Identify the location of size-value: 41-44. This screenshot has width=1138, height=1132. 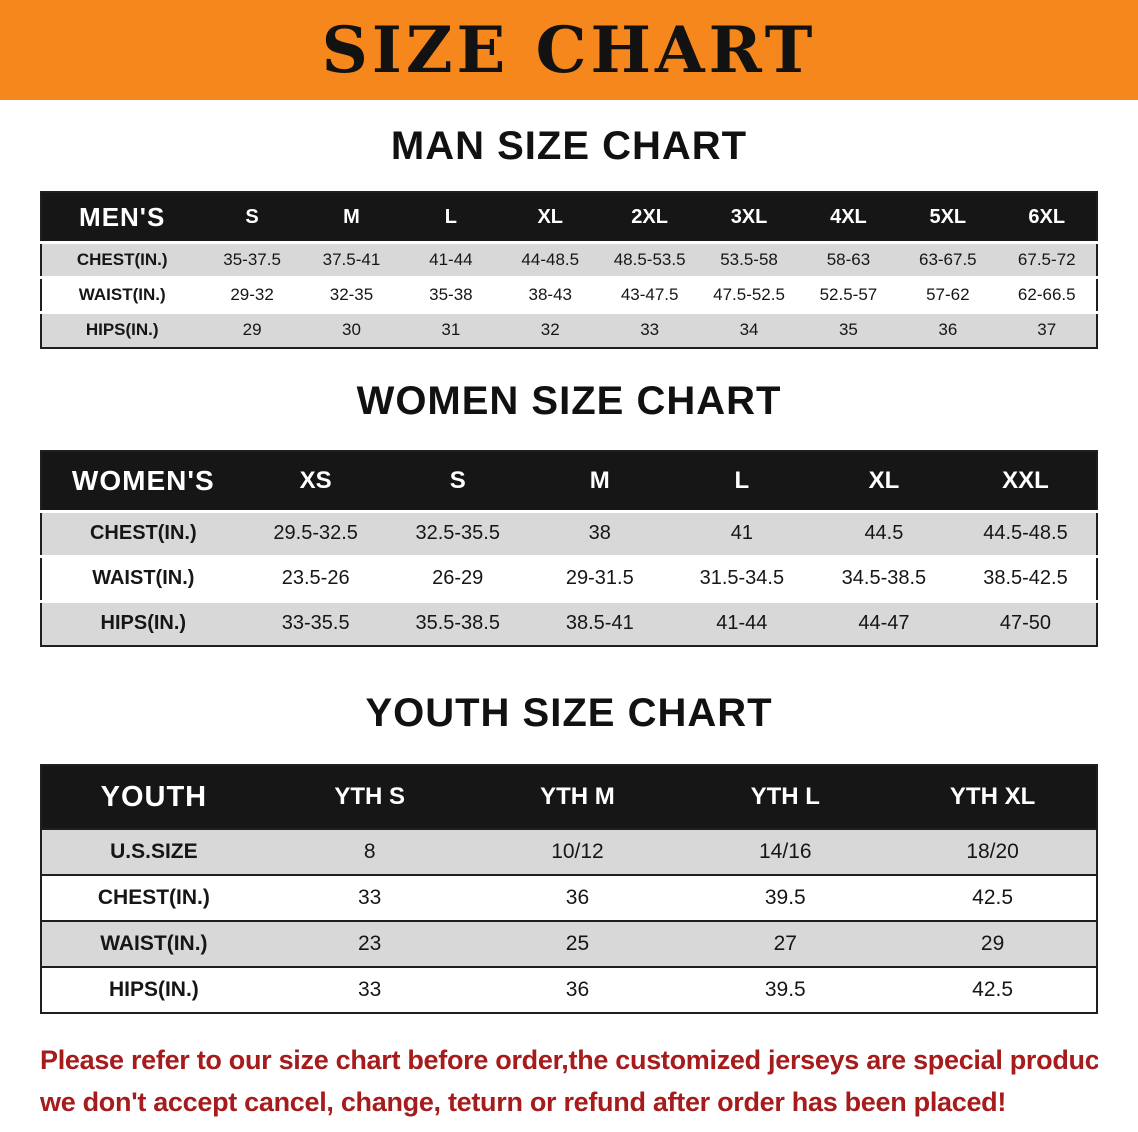
(742, 623).